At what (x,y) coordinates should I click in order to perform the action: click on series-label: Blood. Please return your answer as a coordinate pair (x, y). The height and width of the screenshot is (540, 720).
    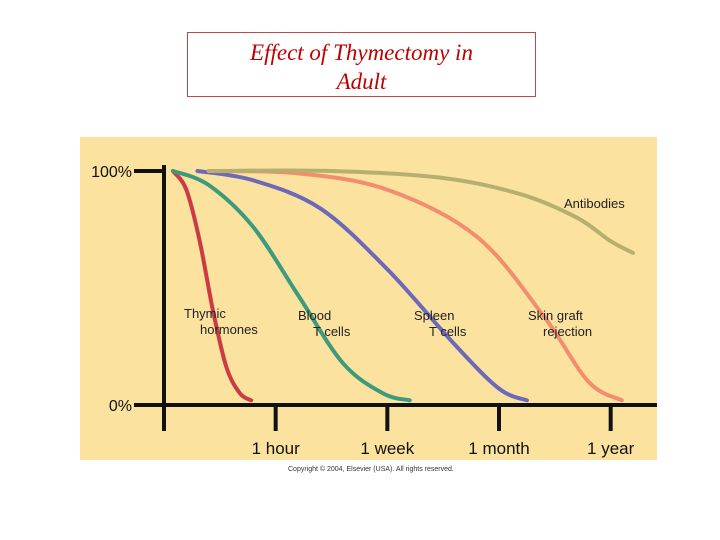
    Looking at the image, I should click on (314, 315).